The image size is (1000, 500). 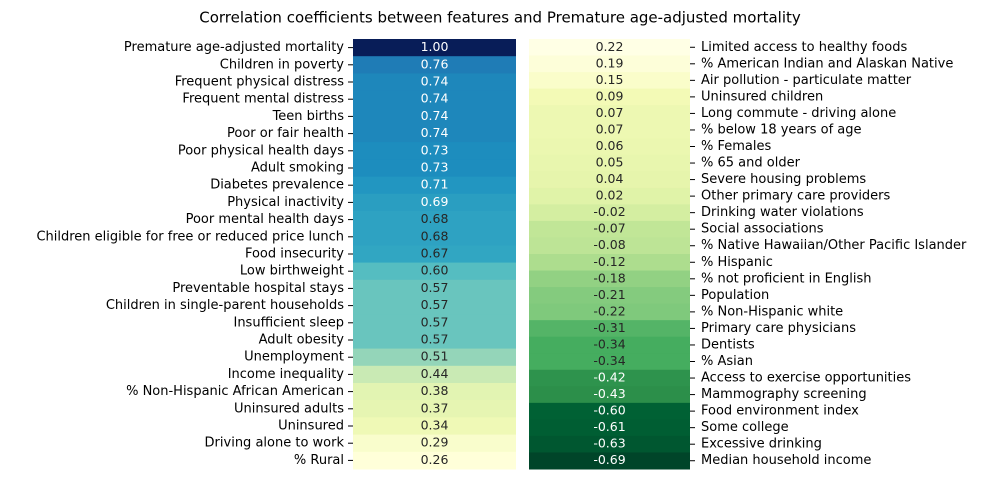 I want to click on y-tick-label: Frequent physical distress, so click(x=260, y=82).